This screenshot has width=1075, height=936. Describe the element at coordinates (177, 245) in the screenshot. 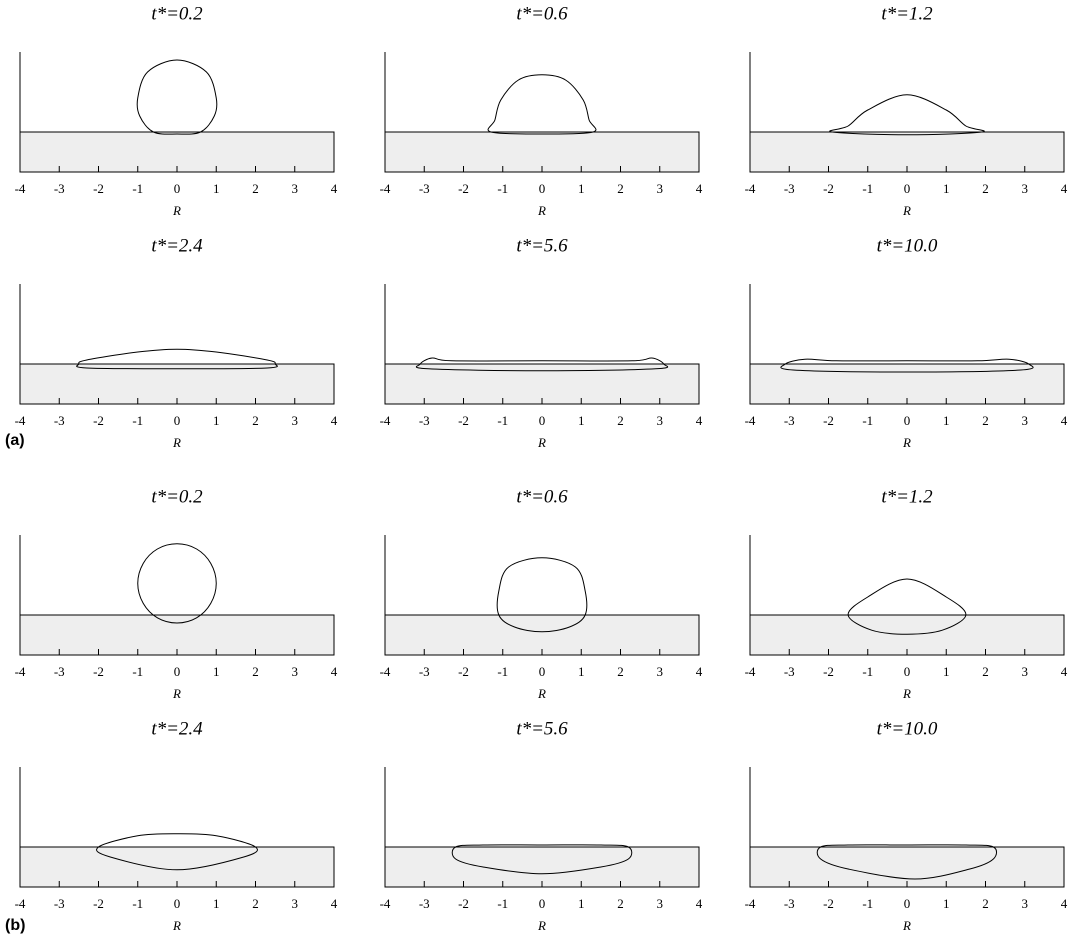

I see `panel-title: t*=2.4` at that location.